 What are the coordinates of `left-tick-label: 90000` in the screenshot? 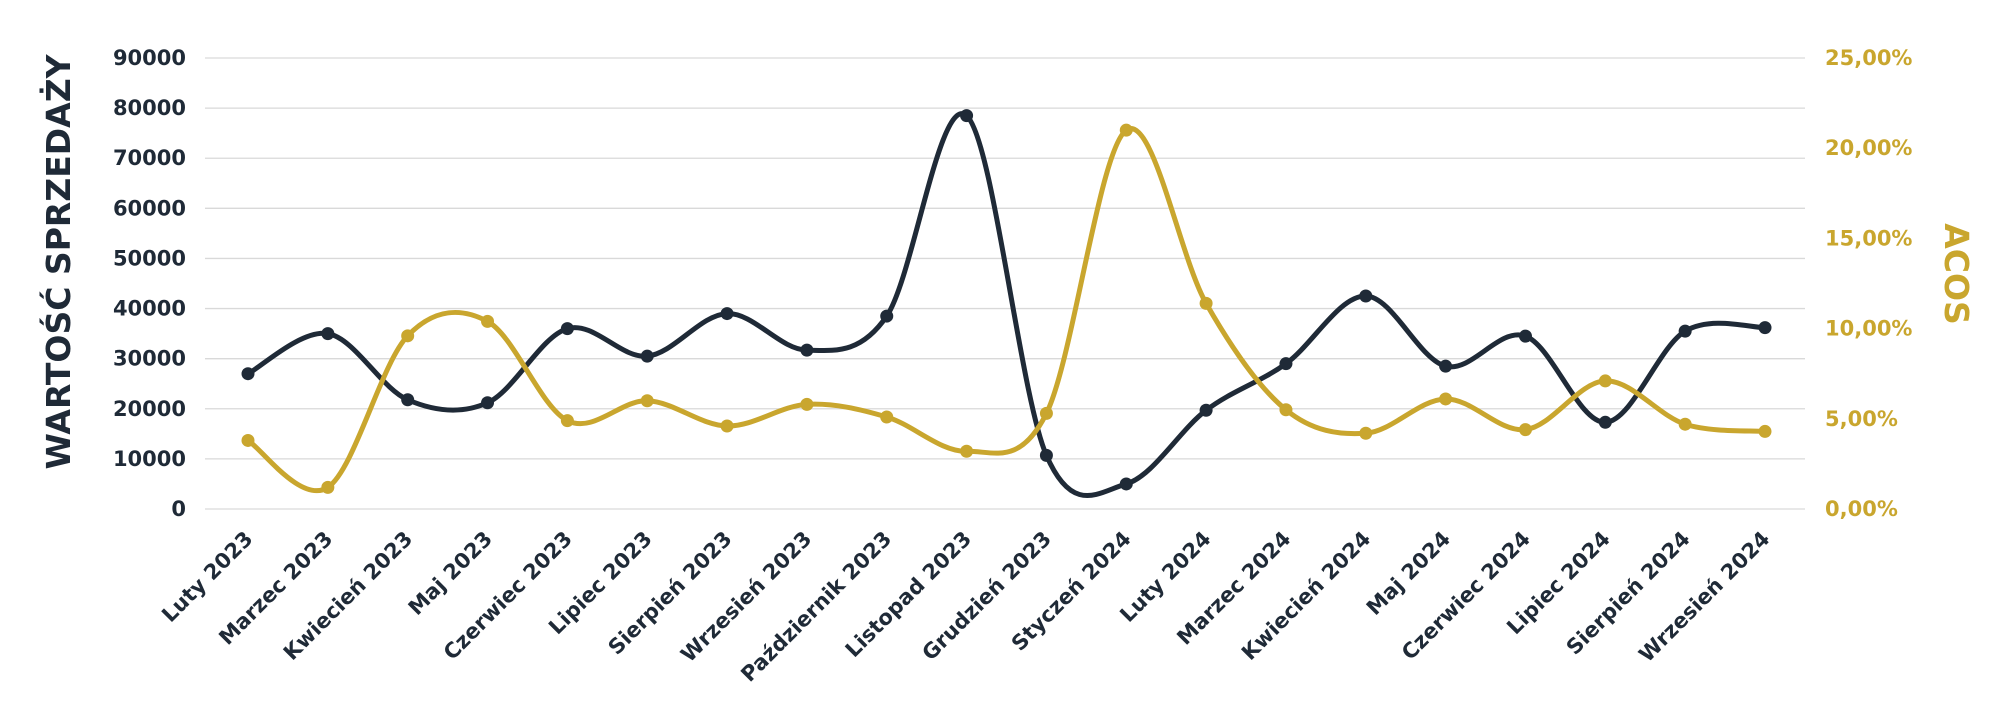 It's located at (149, 58).